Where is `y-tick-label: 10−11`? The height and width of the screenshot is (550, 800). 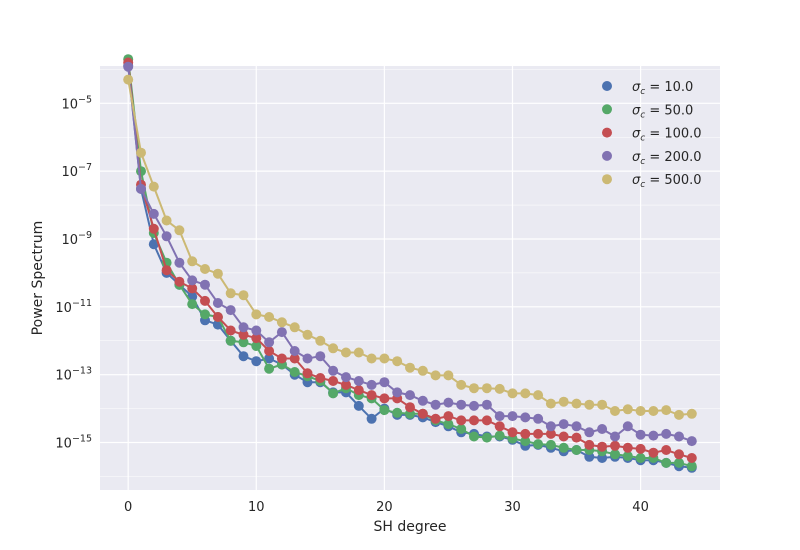
y-tick-label: 10−11 is located at coordinates (73, 307).